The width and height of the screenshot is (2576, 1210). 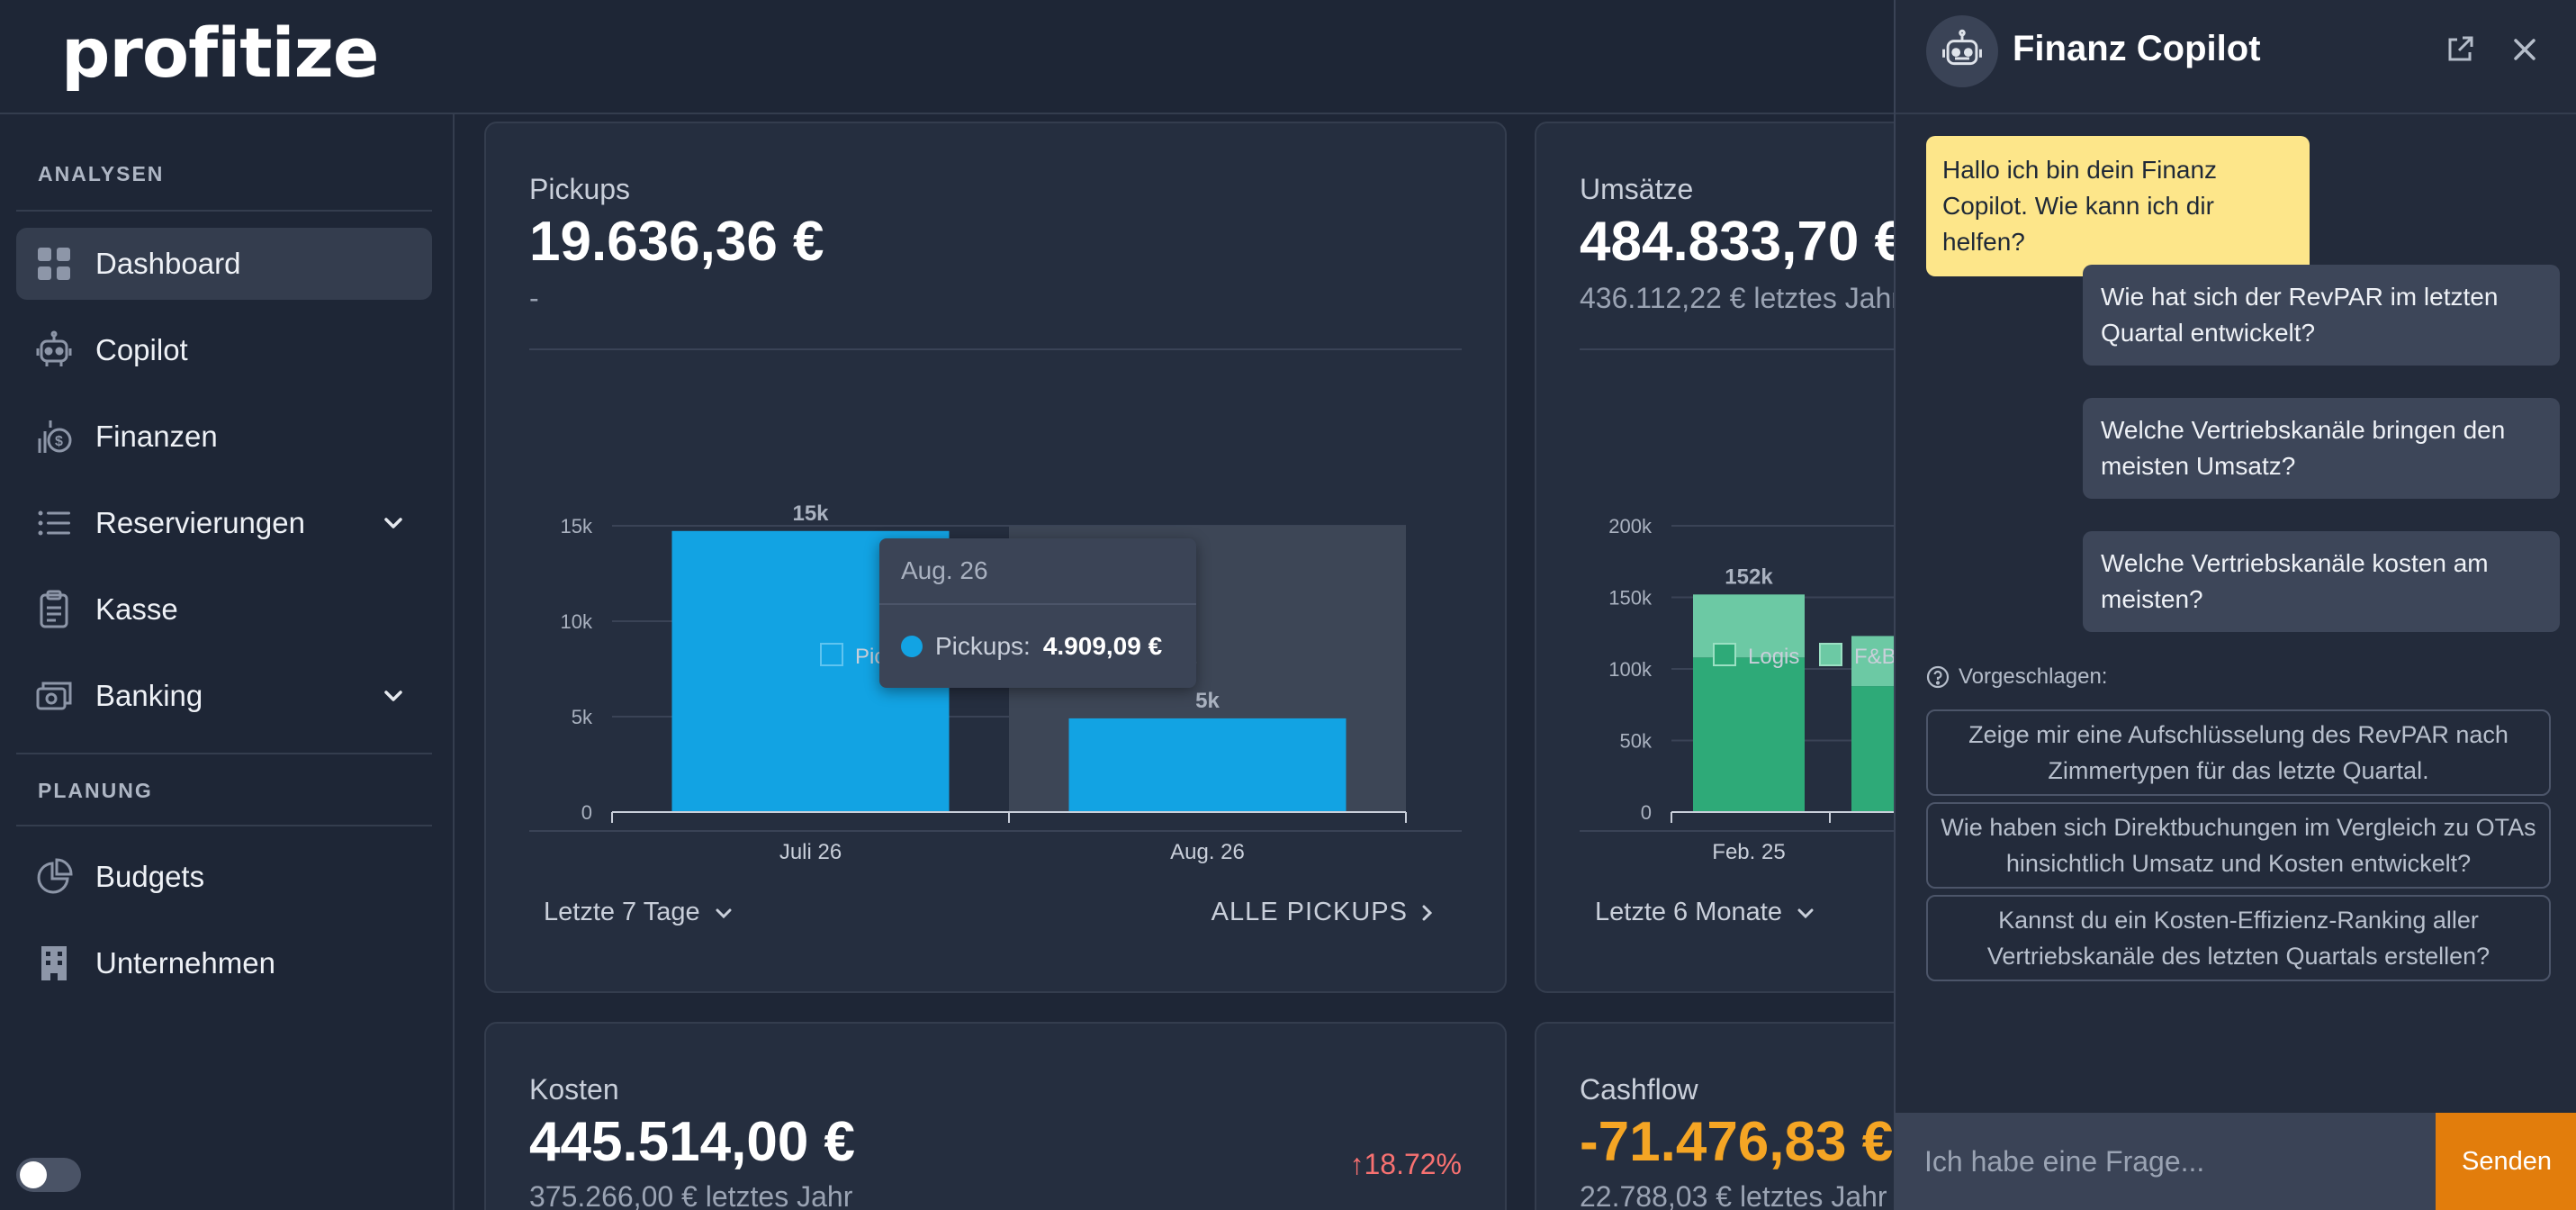 What do you see at coordinates (185, 963) in the screenshot?
I see `sidebar-item-label: Unternehmen` at bounding box center [185, 963].